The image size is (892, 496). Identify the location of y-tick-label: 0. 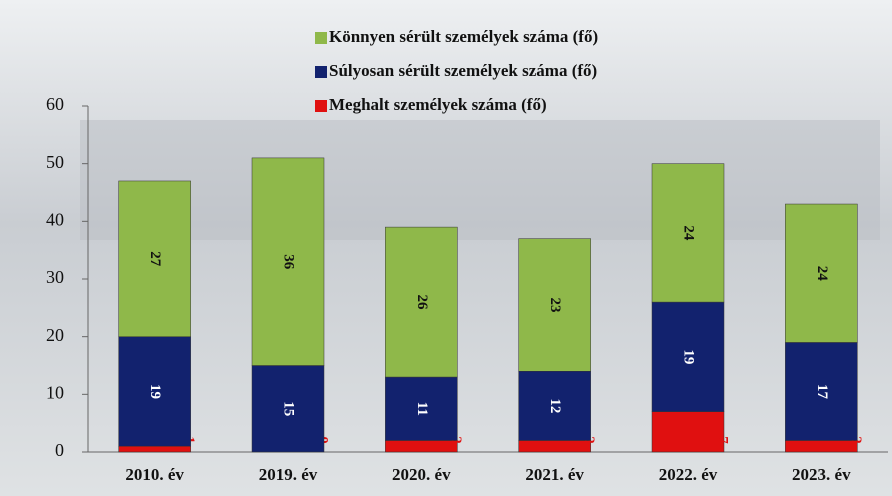
(59, 450).